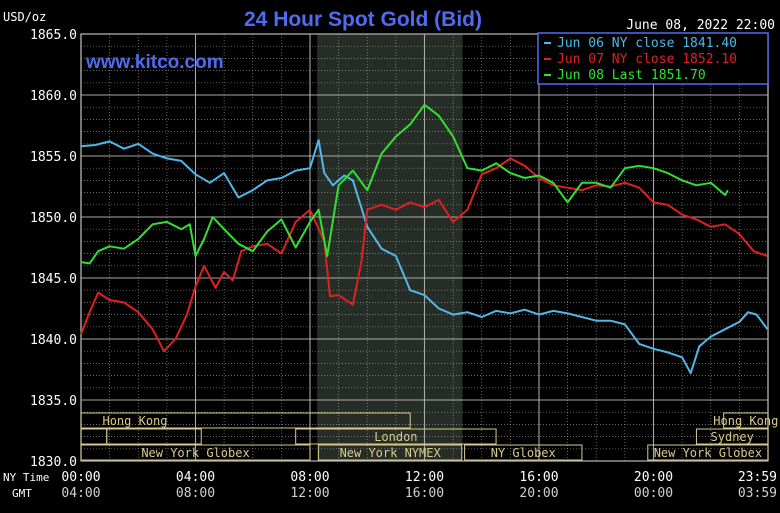  What do you see at coordinates (653, 477) in the screenshot?
I see `x-tick-label-ny: 20:00` at bounding box center [653, 477].